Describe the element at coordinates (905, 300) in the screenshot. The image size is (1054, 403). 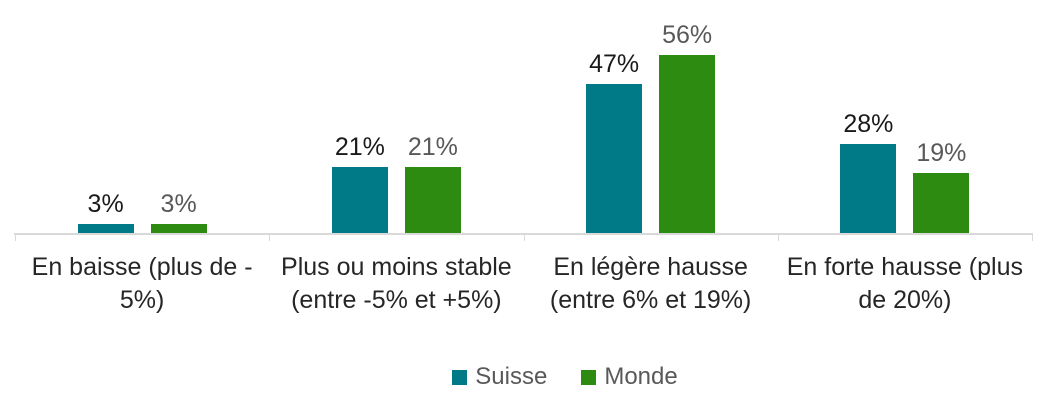
I see `category-label-line: de 20%)` at that location.